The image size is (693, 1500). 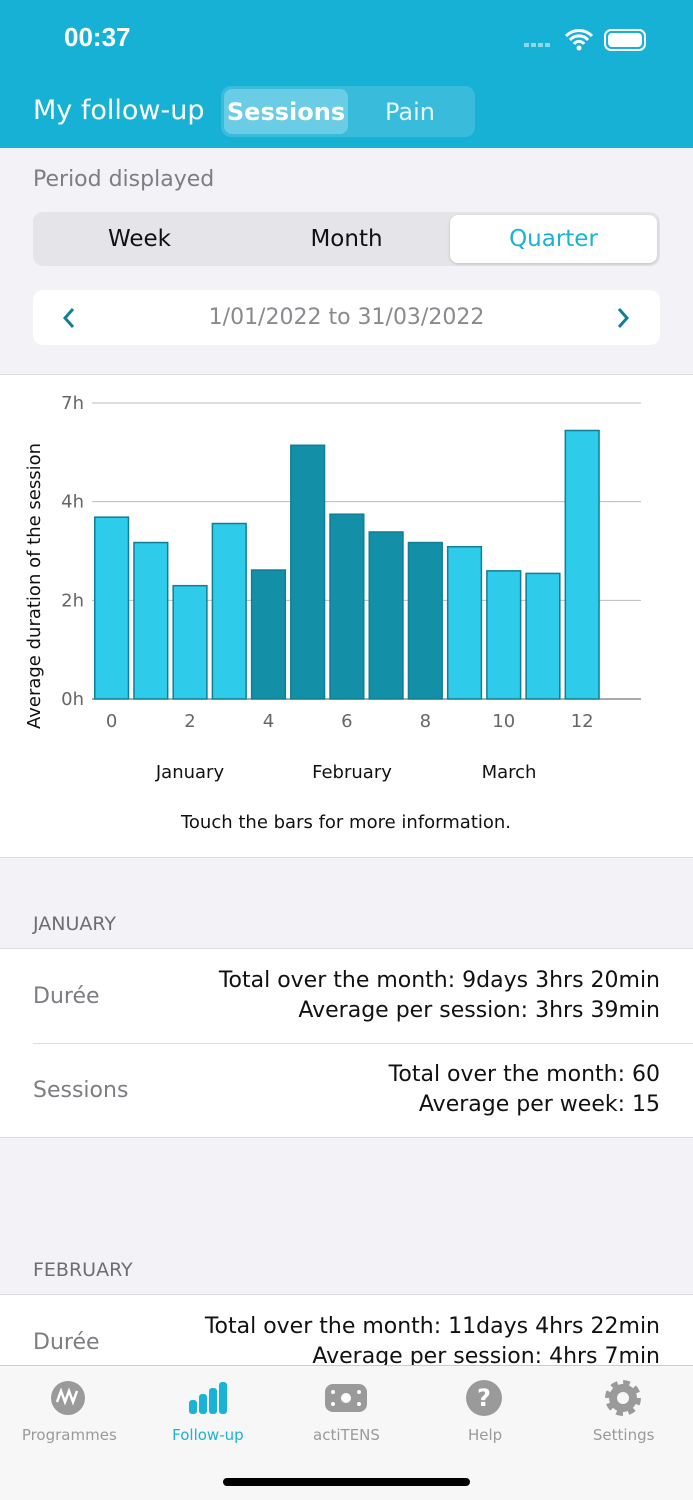 I want to click on row-value: Total over the month: 60, so click(x=524, y=1074).